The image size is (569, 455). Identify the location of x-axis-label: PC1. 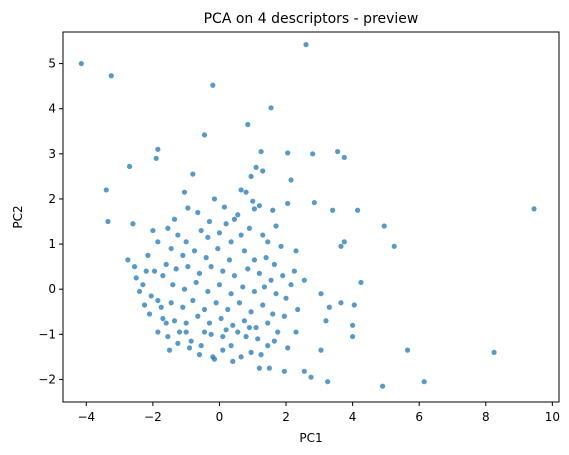
(310, 438).